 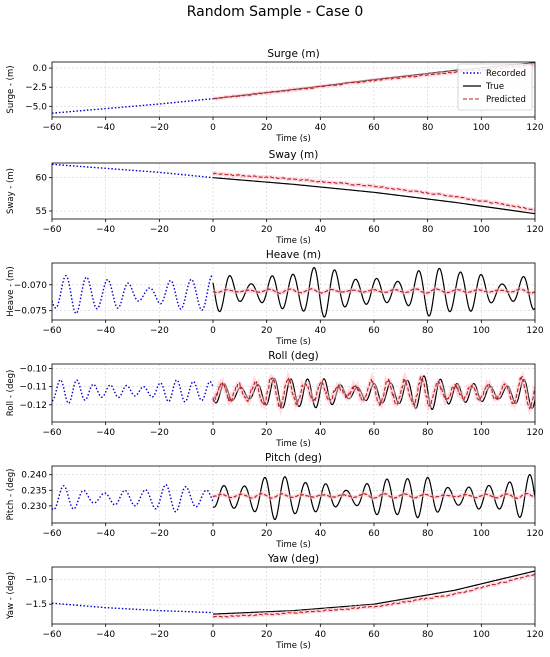 I want to click on surge-m-ytick-label: −5.0, so click(x=36, y=107).